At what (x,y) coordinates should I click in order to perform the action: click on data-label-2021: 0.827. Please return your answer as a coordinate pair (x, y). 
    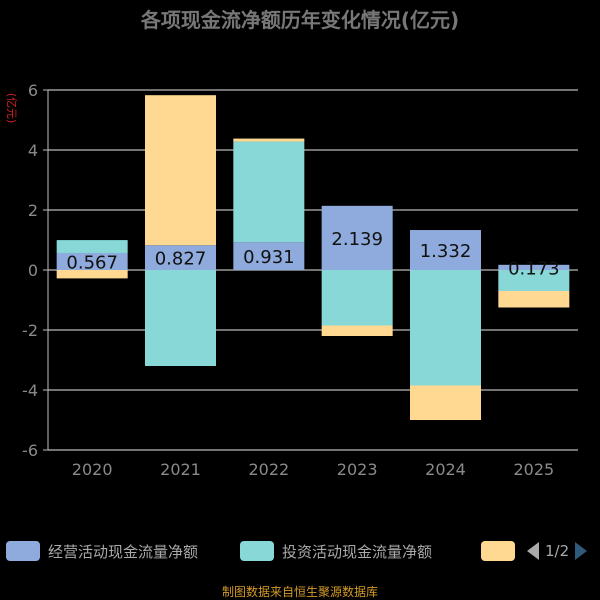
    Looking at the image, I should click on (181, 259).